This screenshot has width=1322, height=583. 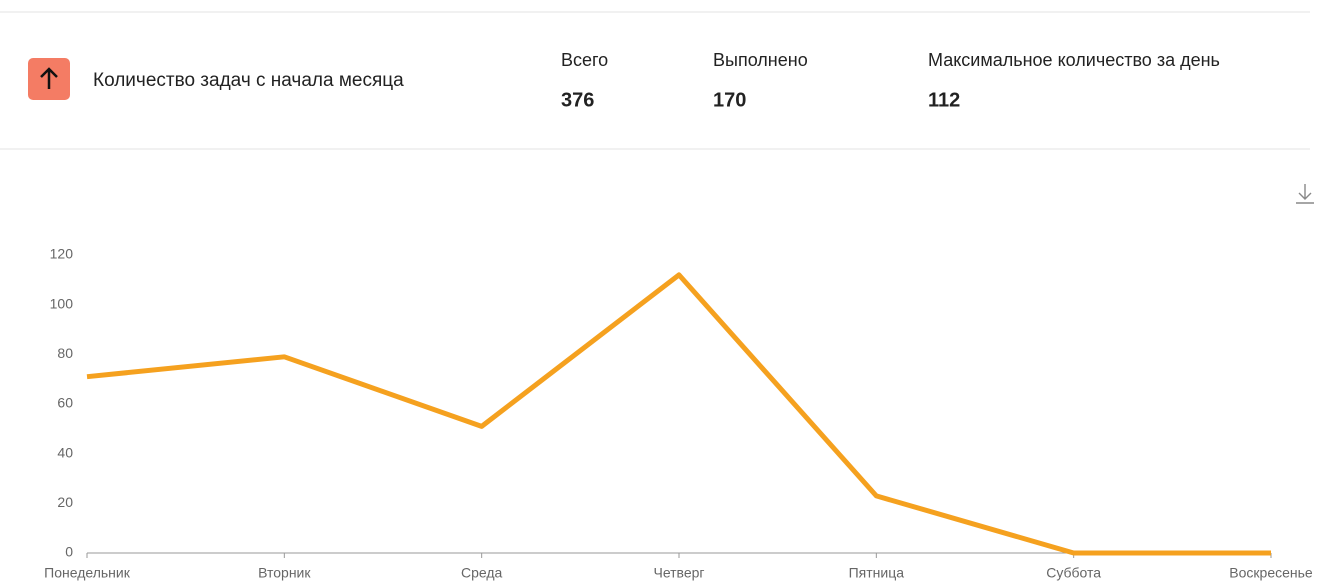 I want to click on x-tick-label: Вторник, so click(x=284, y=573).